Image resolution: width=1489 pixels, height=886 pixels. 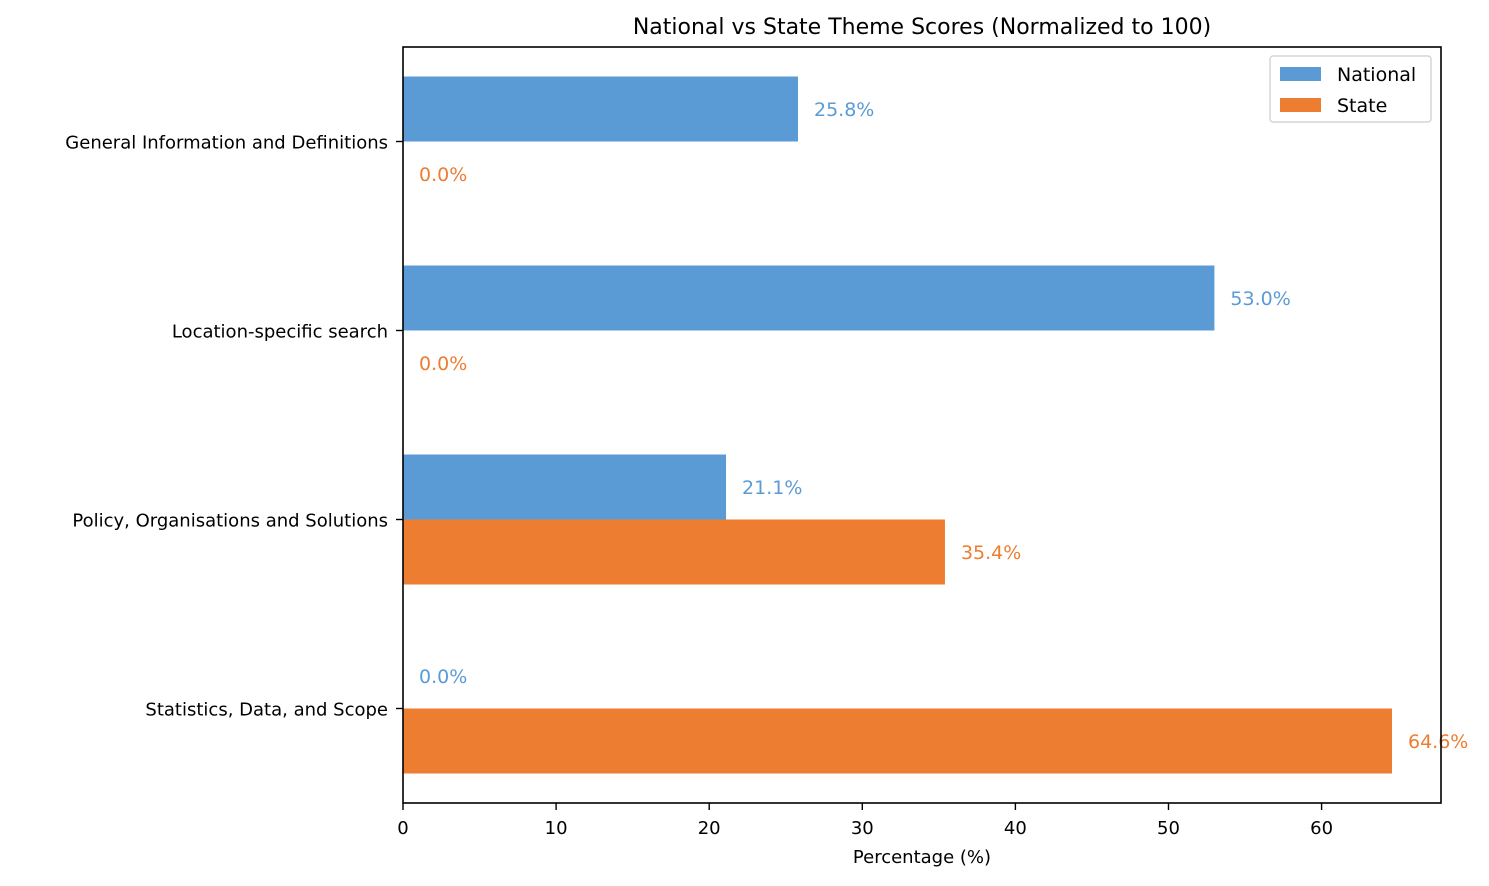 What do you see at coordinates (266, 710) in the screenshot?
I see `y-tick-label-3: Statistics, Data, and Scope` at bounding box center [266, 710].